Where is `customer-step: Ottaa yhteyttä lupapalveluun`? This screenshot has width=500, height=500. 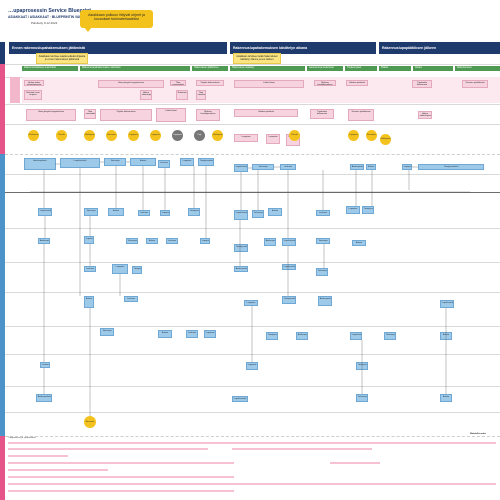 customer-step: Ottaa yhteyttä lupapalveluun is located at coordinates (51, 115).